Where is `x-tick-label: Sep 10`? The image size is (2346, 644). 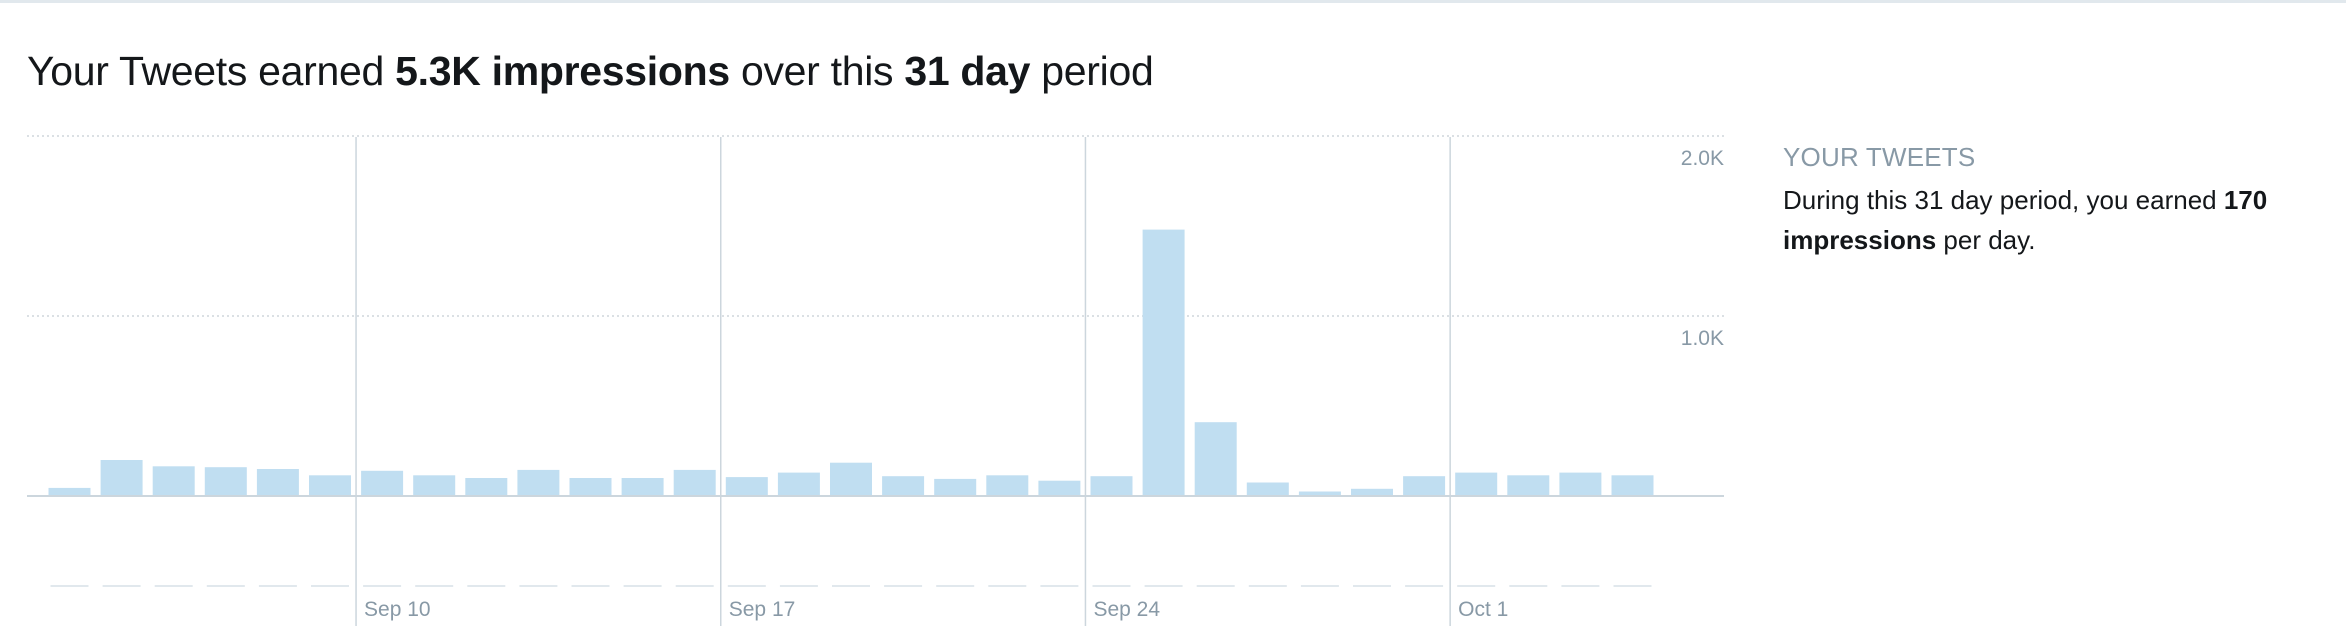 x-tick-label: Sep 10 is located at coordinates (397, 609).